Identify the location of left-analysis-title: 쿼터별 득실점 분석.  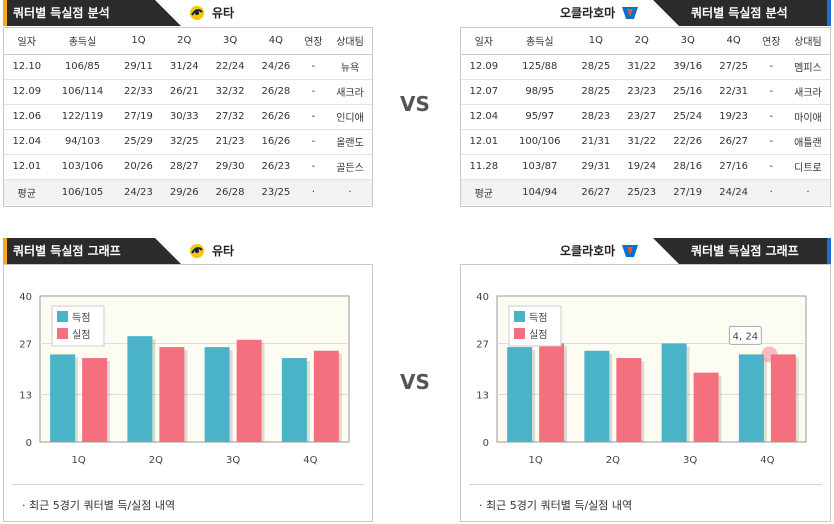
(92, 13).